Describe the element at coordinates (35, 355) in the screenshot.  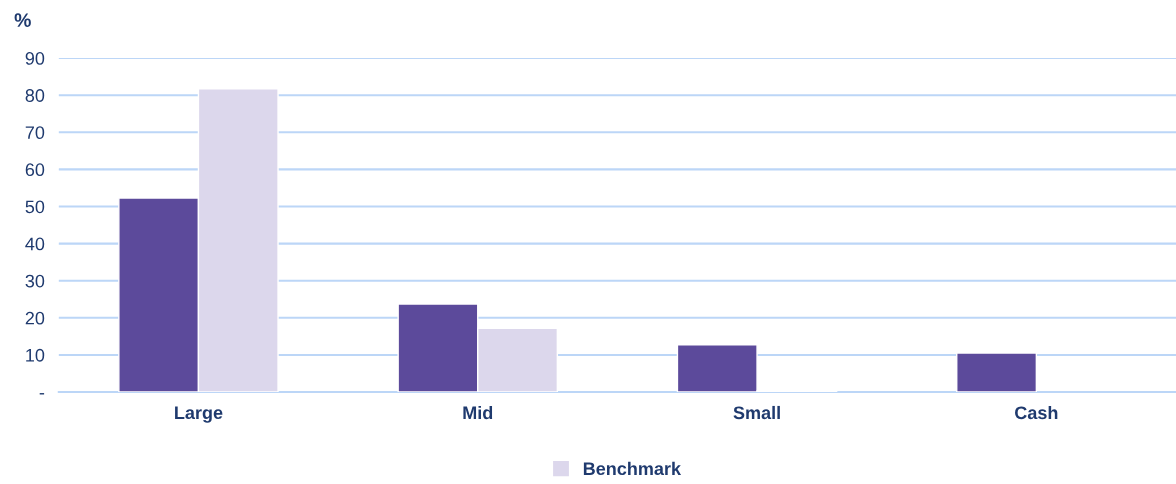
I see `y-tick-label: 10` at that location.